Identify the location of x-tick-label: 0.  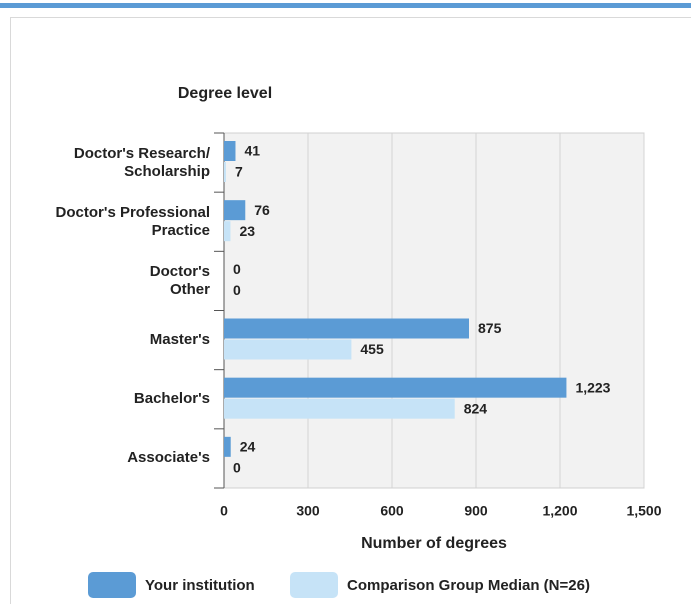
(224, 511).